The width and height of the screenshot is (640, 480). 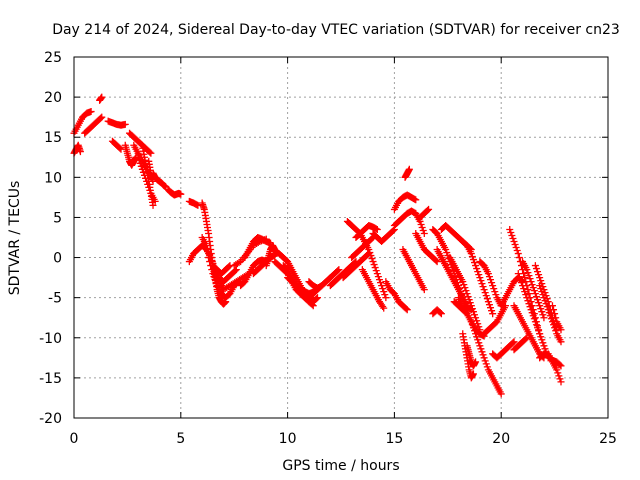 What do you see at coordinates (53, 138) in the screenshot?
I see `y-tick-label: 15` at bounding box center [53, 138].